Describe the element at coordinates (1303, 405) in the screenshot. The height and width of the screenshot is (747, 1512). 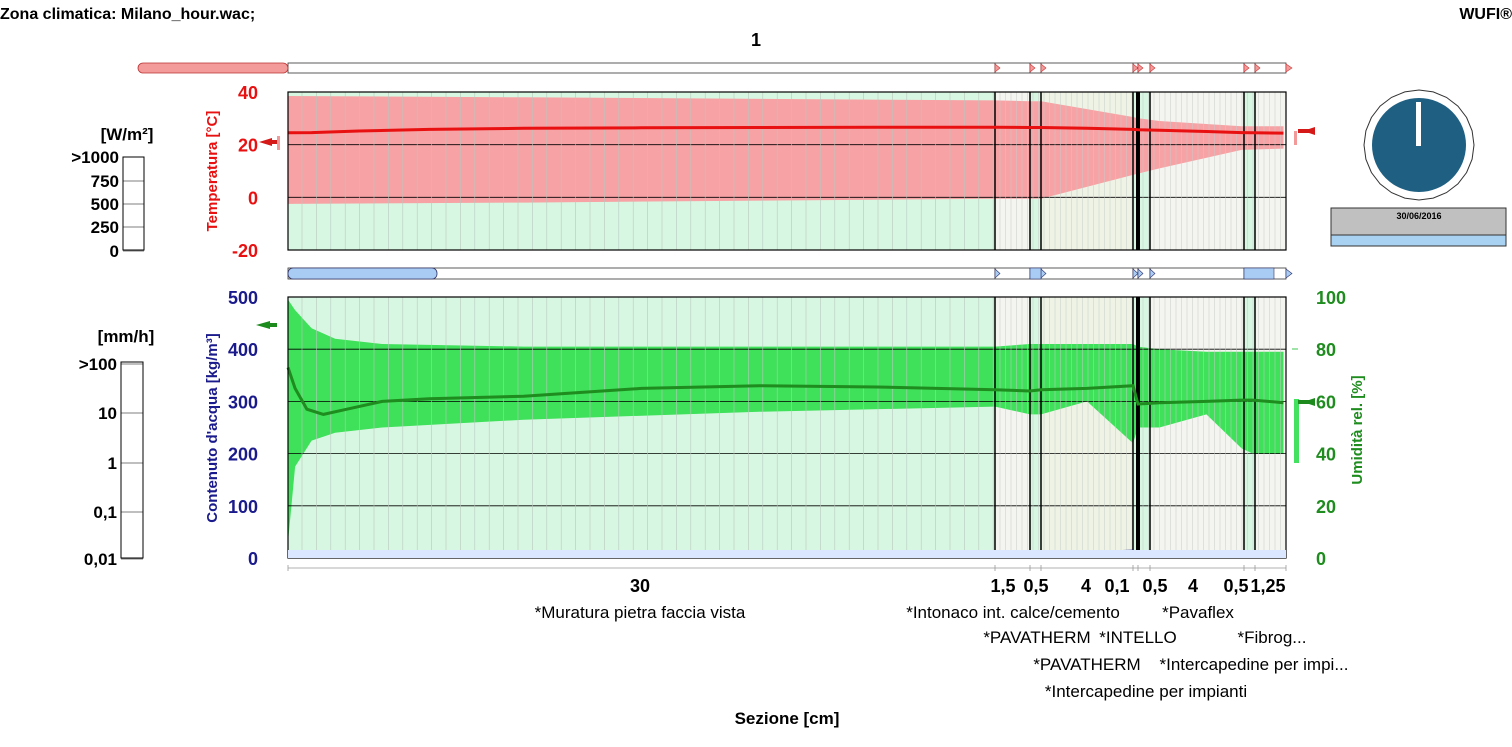
I see `rh-right-marker` at that location.